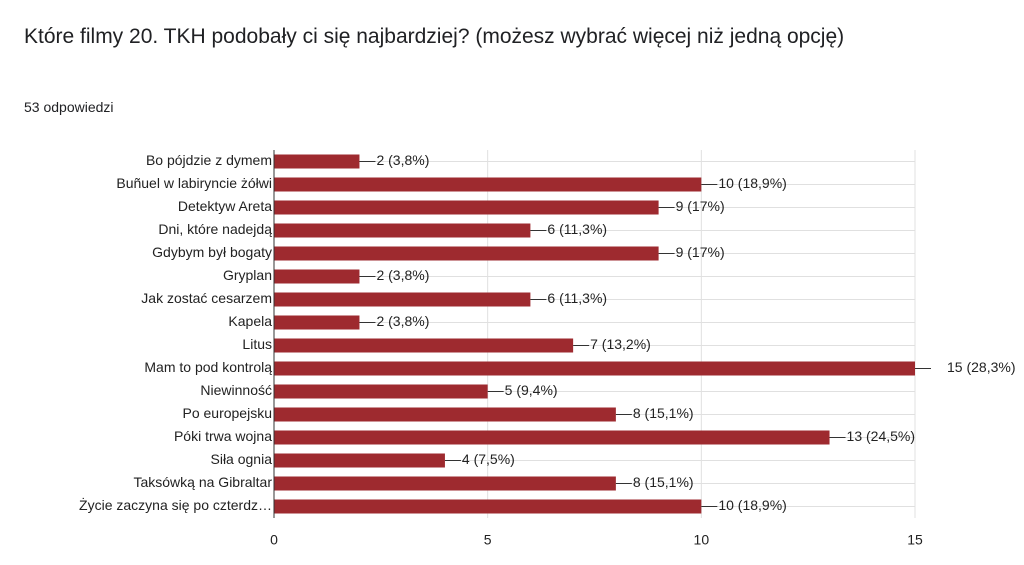 The height and width of the screenshot is (565, 1024). What do you see at coordinates (242, 459) in the screenshot?
I see `category-label: Siła ognia` at bounding box center [242, 459].